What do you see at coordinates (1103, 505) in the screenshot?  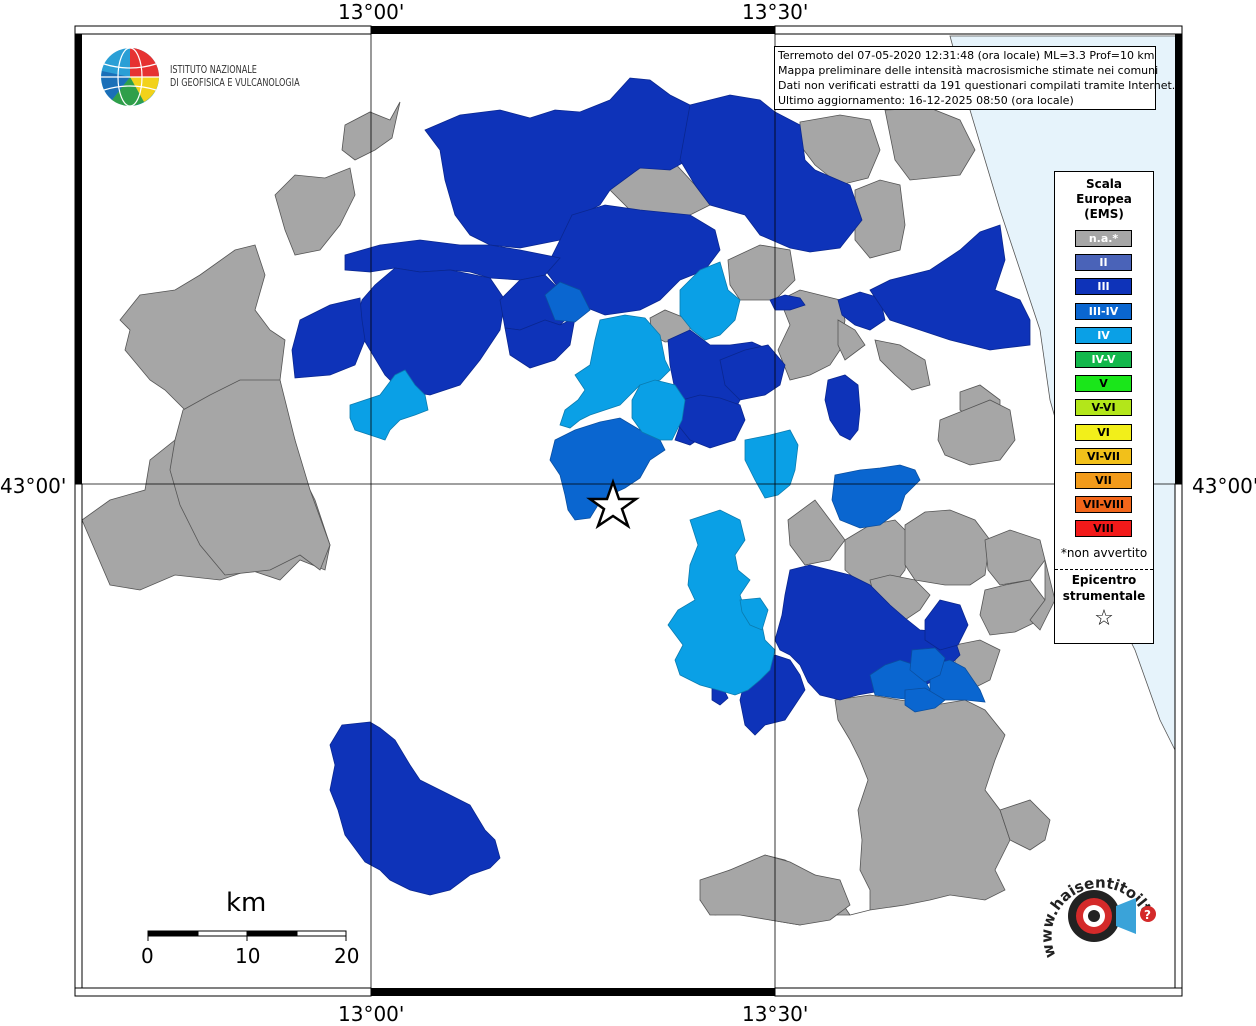 I see `legend-item: VII-VIII` at bounding box center [1103, 505].